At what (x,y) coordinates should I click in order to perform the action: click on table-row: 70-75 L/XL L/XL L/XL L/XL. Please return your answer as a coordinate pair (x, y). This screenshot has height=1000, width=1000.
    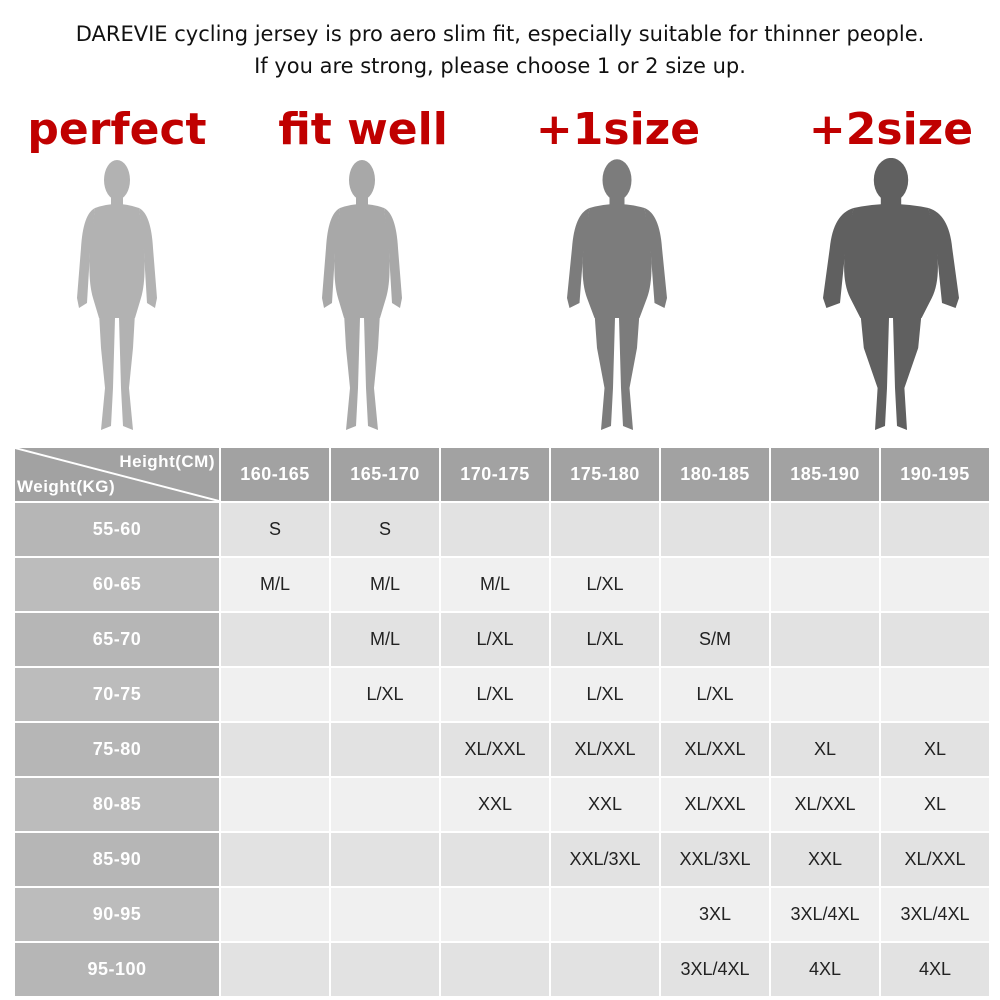
    Looking at the image, I should click on (502, 694).